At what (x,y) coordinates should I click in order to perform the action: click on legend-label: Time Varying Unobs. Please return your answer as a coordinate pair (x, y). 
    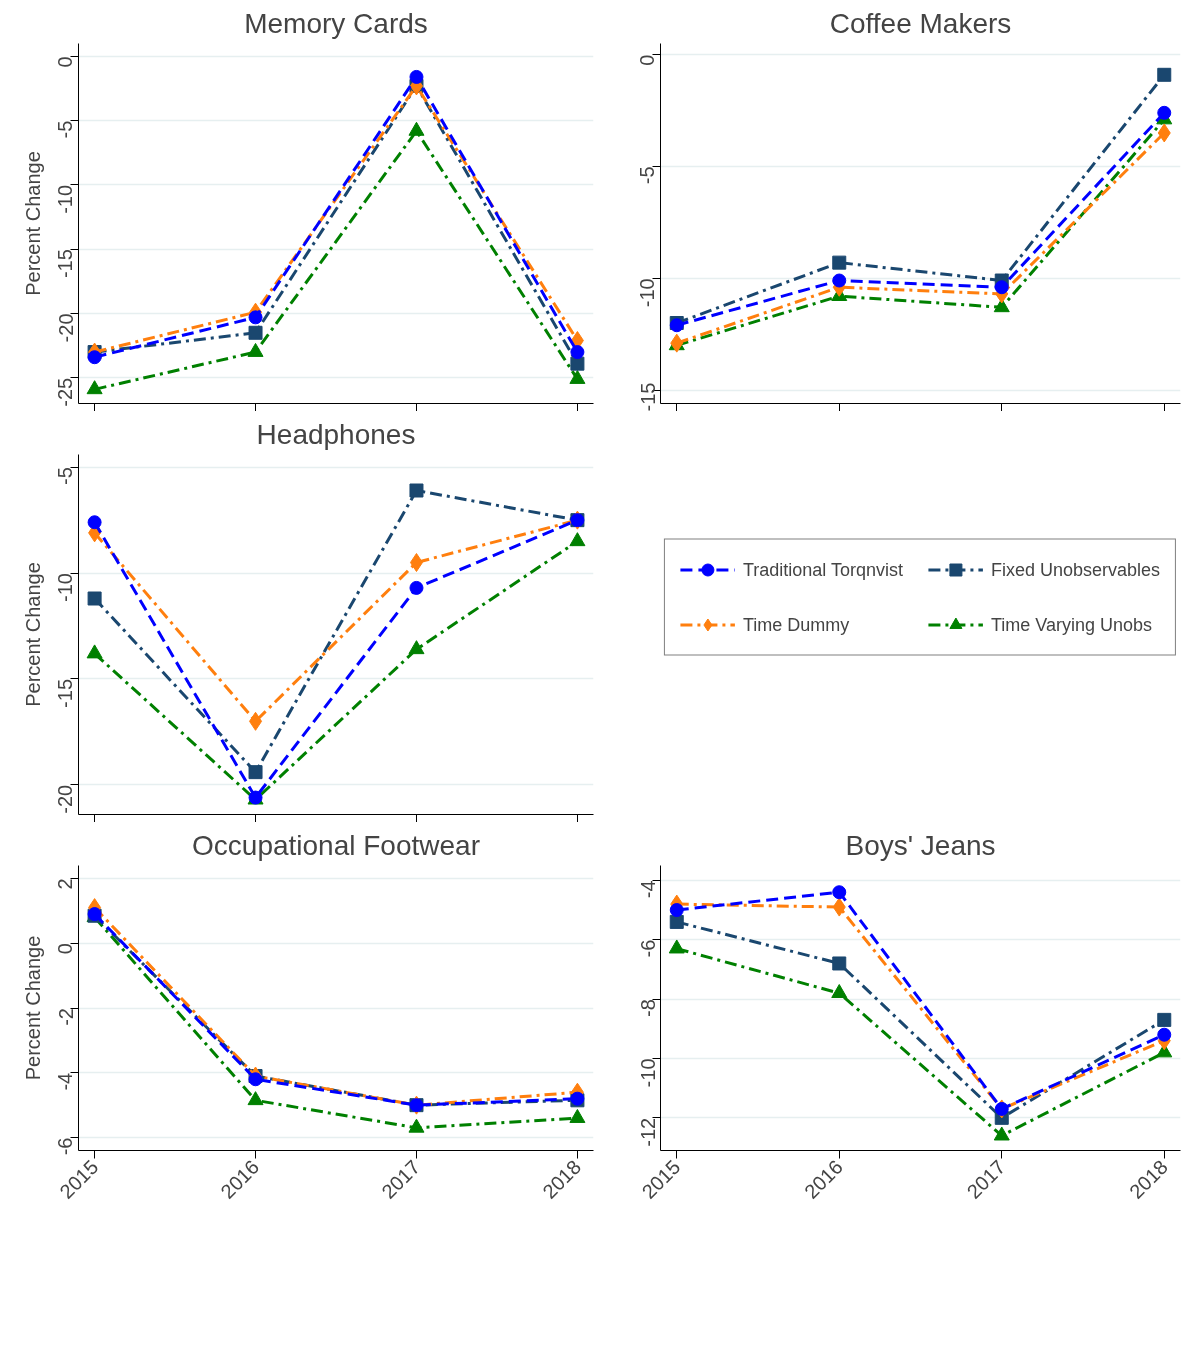
    Looking at the image, I should click on (1071, 625).